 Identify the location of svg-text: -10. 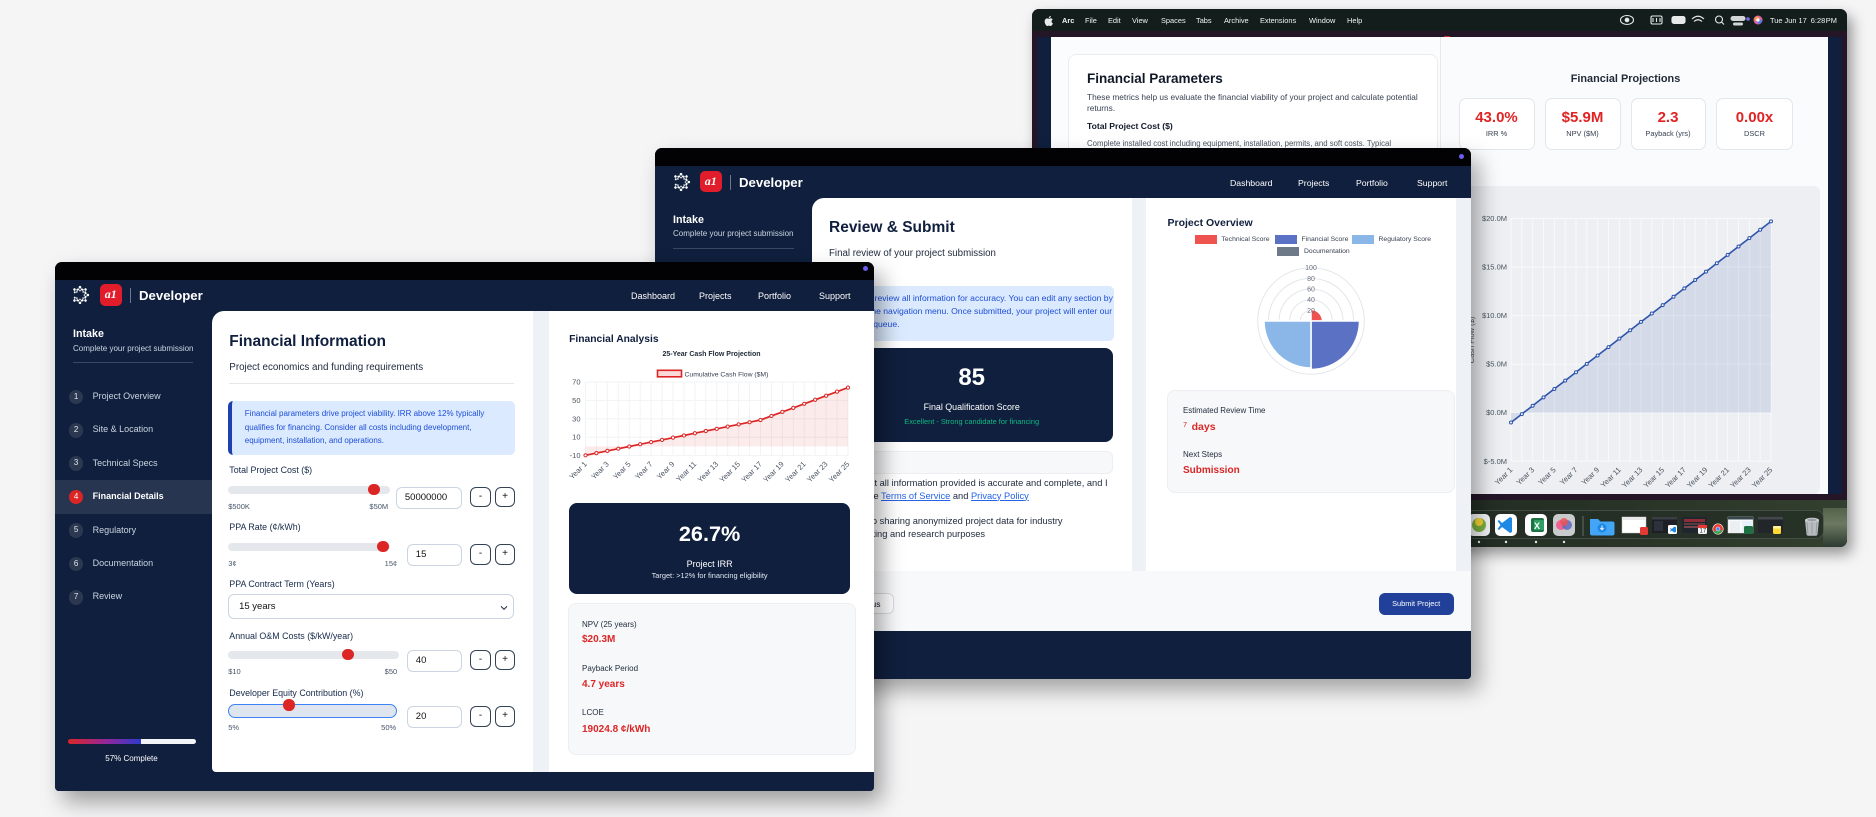
(575, 455).